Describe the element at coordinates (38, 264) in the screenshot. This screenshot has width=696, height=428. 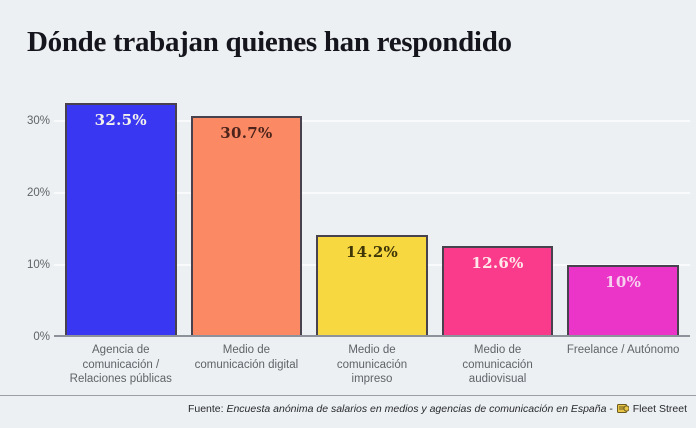
I see `y-tick-label: 10%` at that location.